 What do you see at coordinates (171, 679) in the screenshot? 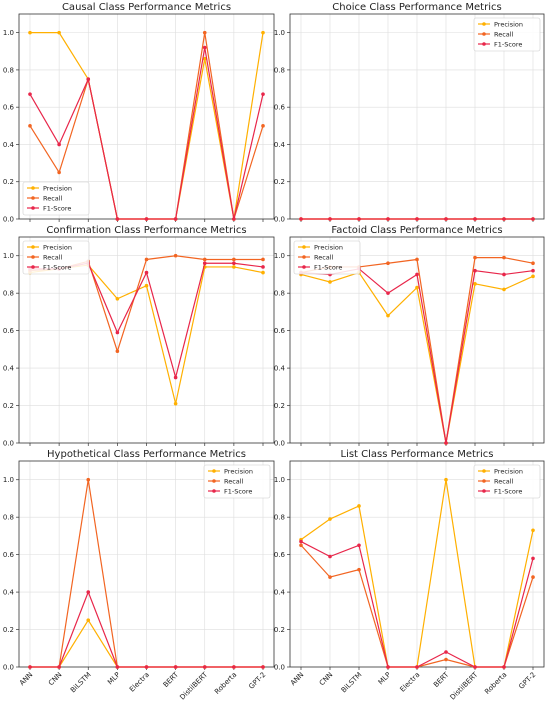
I see `x-tick-label: BERT` at bounding box center [171, 679].